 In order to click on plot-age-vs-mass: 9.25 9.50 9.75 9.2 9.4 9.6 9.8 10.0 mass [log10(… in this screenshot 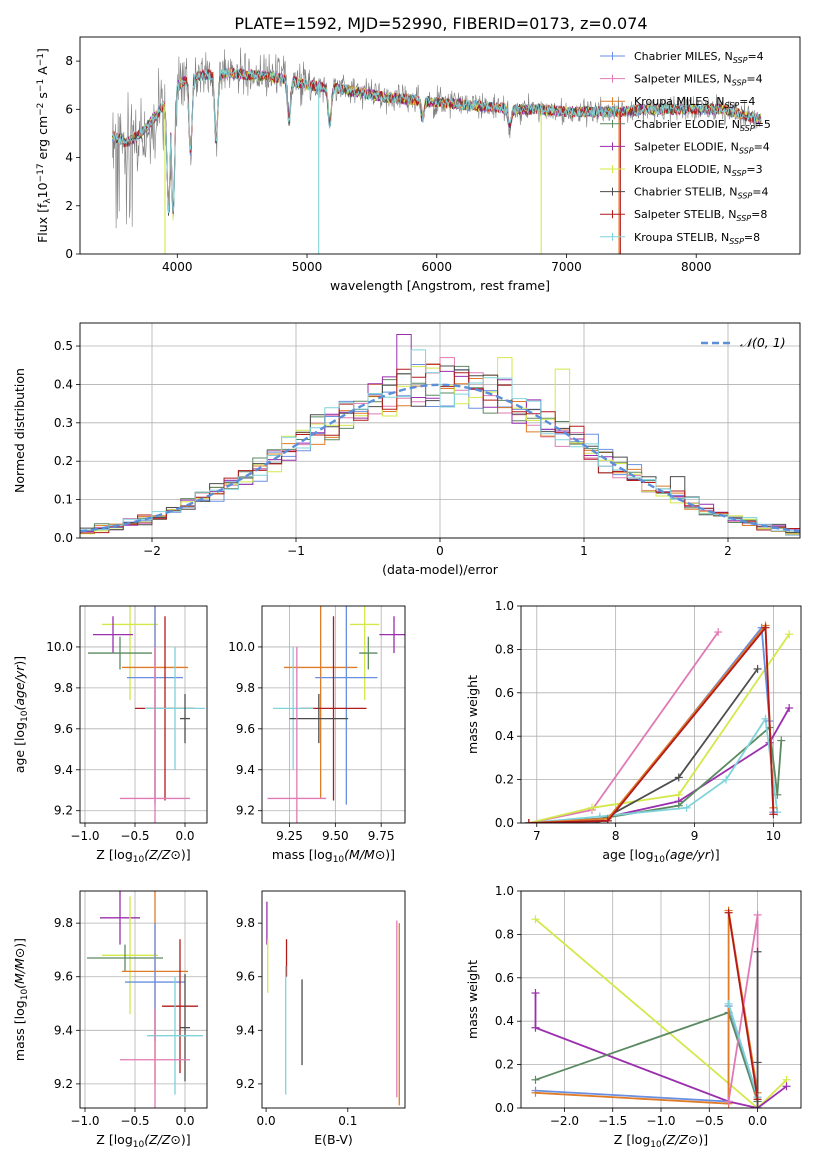, I will do `click(317, 735)`.